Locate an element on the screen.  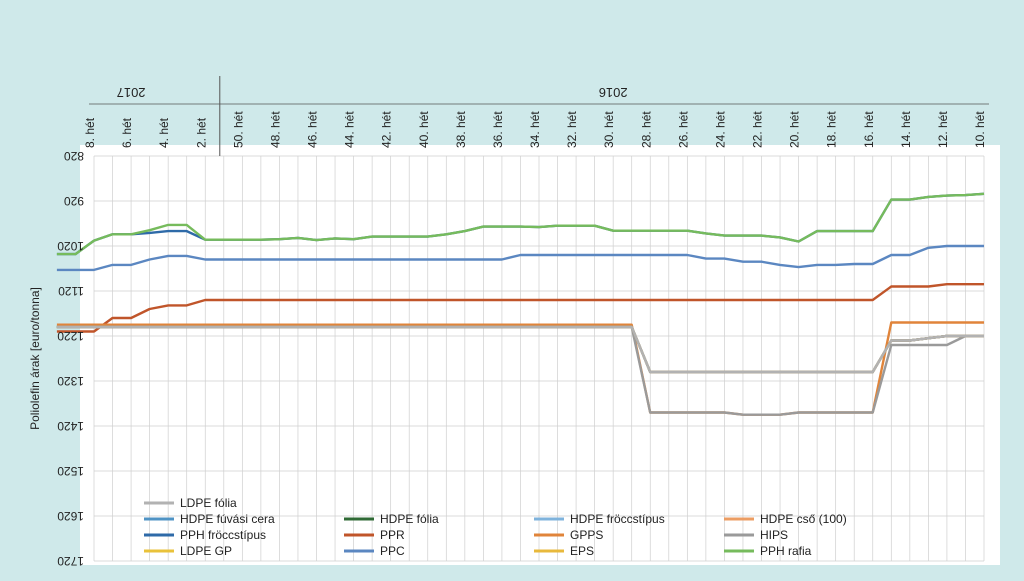
legend-label: HIPS is located at coordinates (774, 535).